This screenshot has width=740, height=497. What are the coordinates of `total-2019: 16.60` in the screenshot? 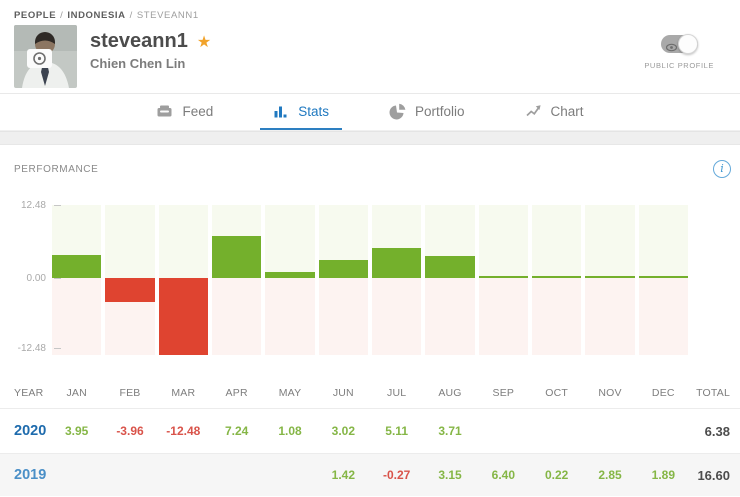 It's located at (713, 475).